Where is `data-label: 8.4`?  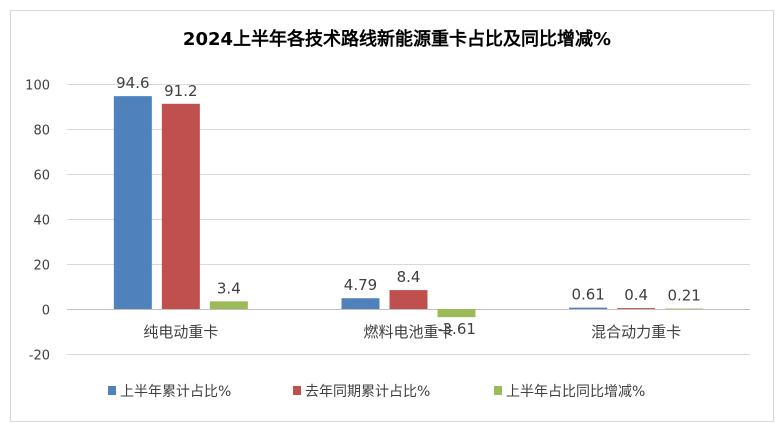 data-label: 8.4 is located at coordinates (409, 277).